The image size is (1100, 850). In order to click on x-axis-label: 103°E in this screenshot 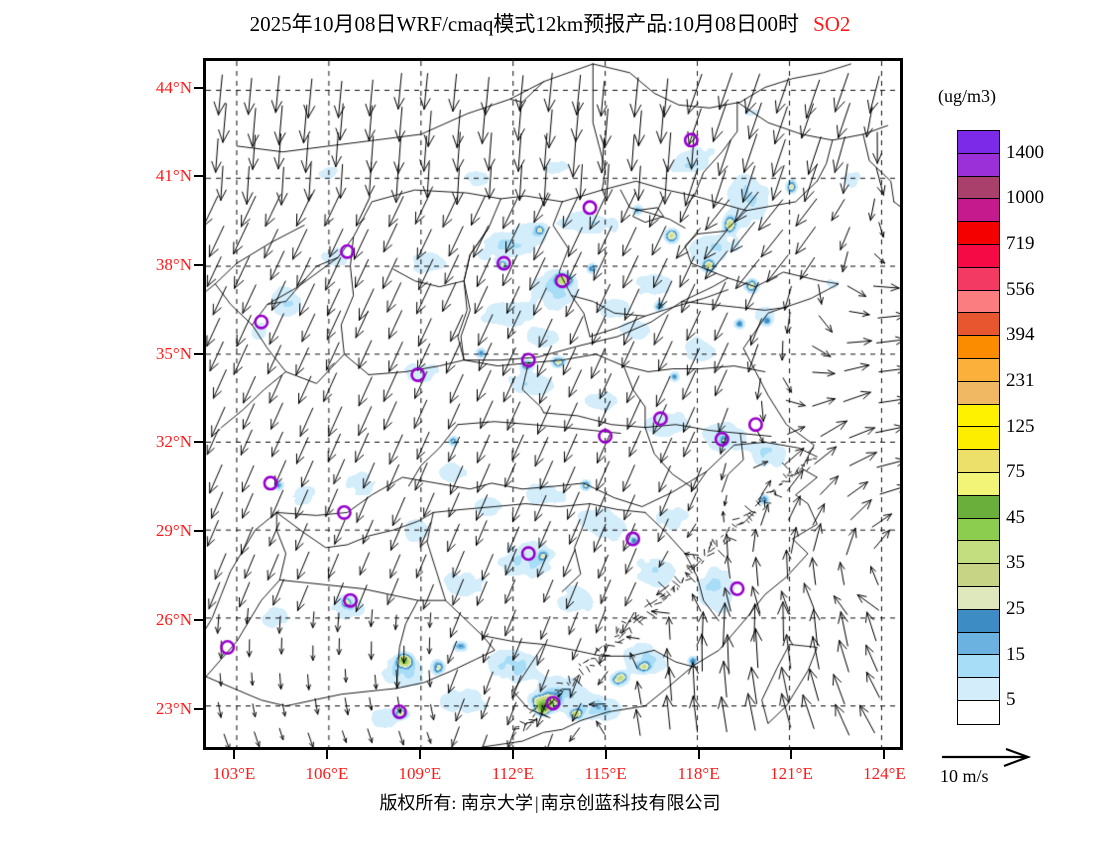, I will do `click(234, 773)`.